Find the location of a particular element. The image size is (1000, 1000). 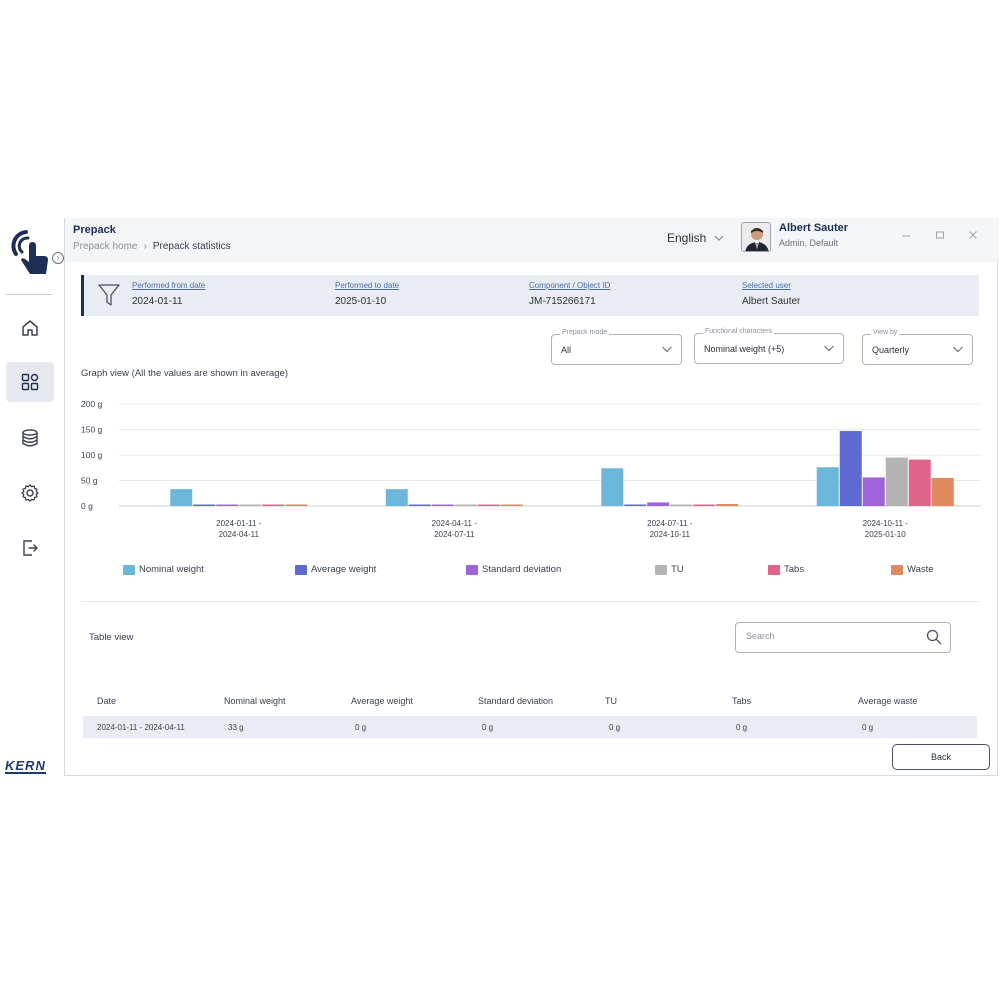

x-tick-label: 2024-10-11 is located at coordinates (670, 534).